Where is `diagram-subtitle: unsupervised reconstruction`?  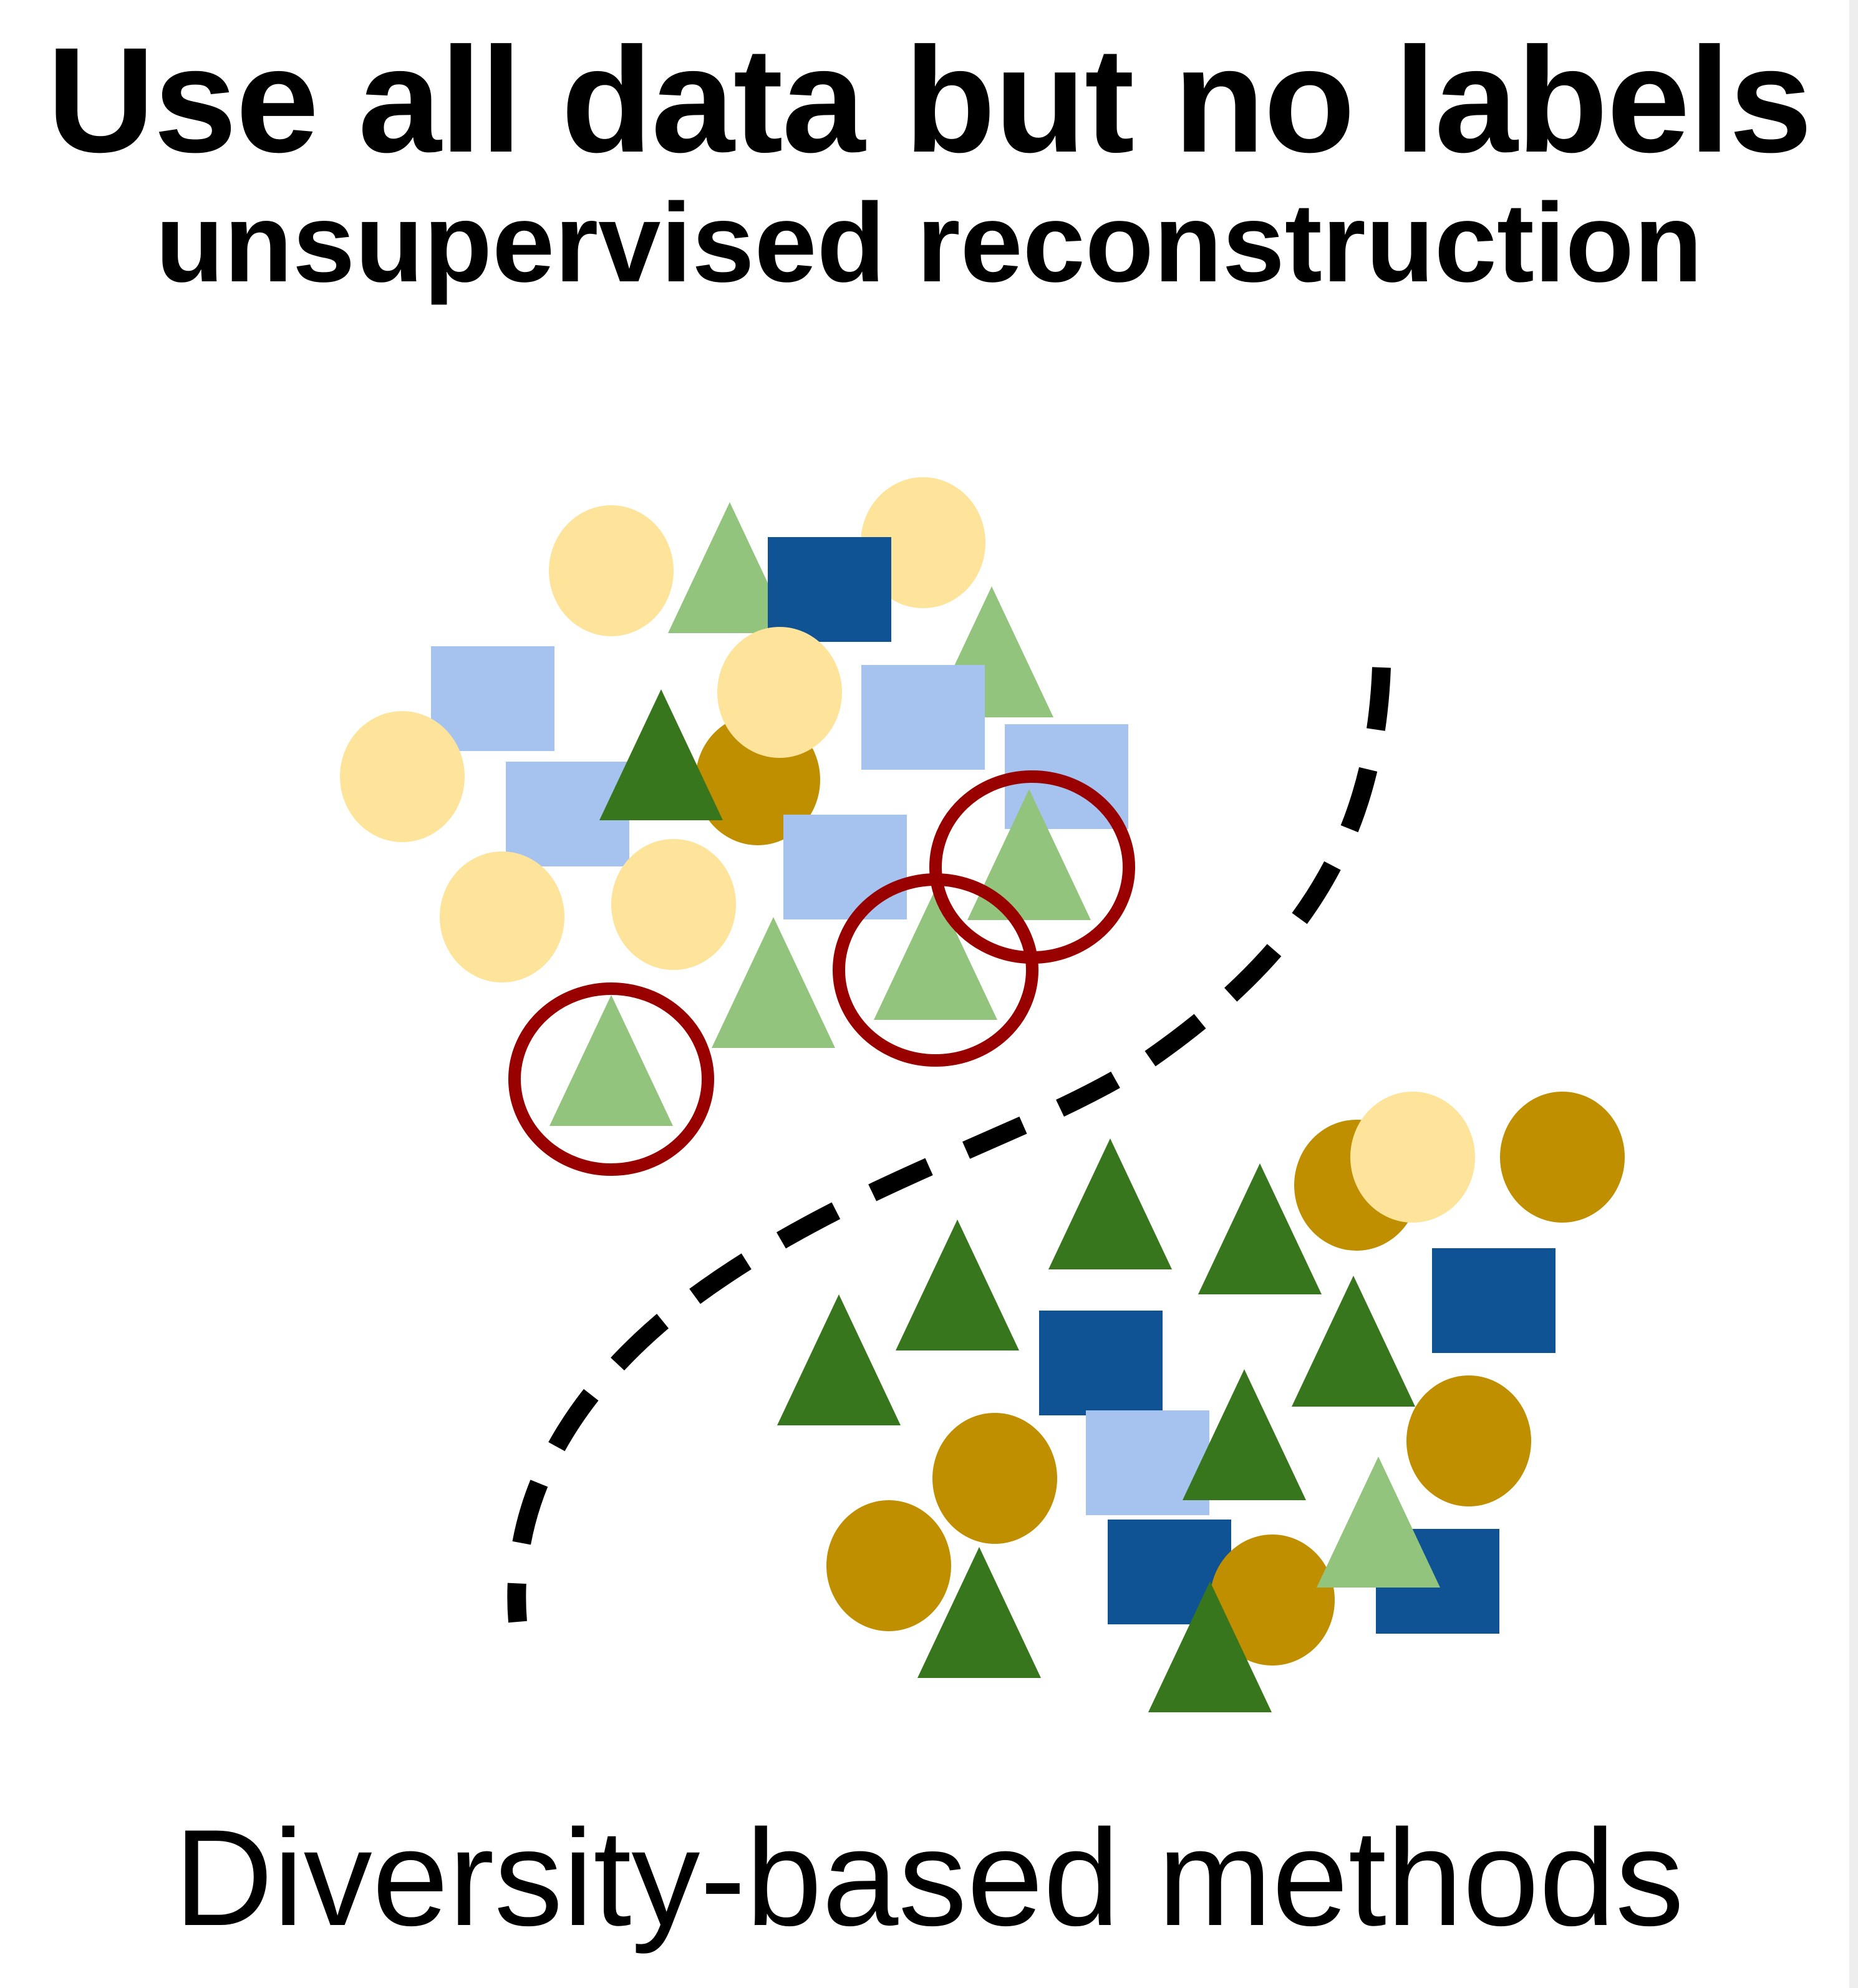 diagram-subtitle: unsupervised reconstruction is located at coordinates (929, 243).